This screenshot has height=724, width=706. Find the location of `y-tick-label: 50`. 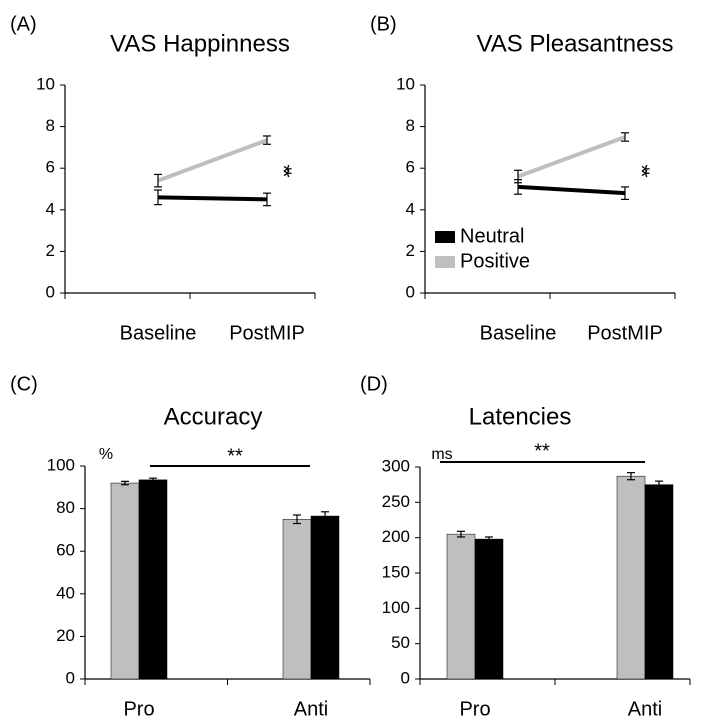

y-tick-label: 50 is located at coordinates (400, 642).